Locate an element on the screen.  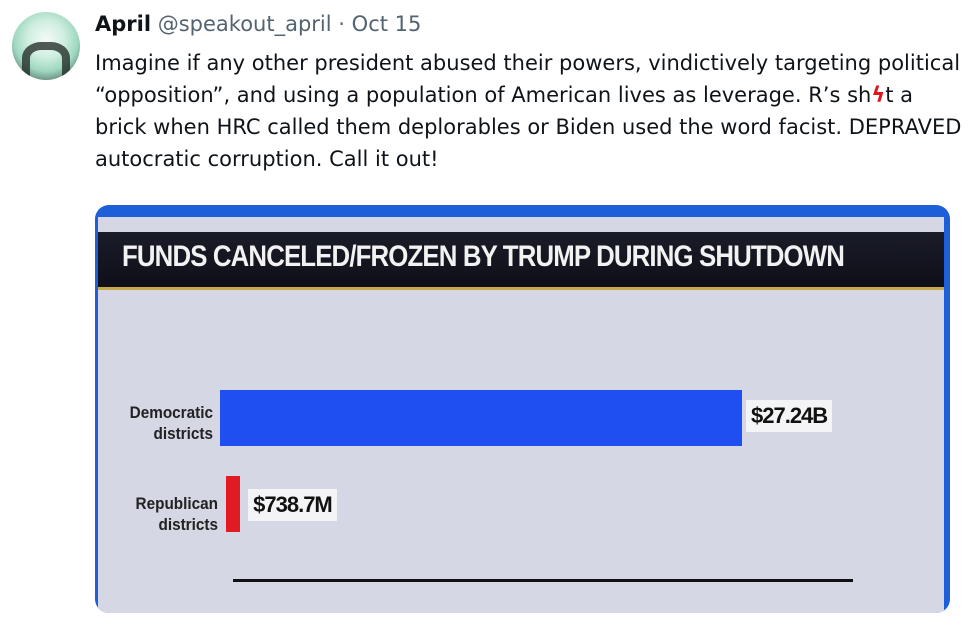
tweet-header: April @speakout_april · Oct 15 is located at coordinates (258, 24).